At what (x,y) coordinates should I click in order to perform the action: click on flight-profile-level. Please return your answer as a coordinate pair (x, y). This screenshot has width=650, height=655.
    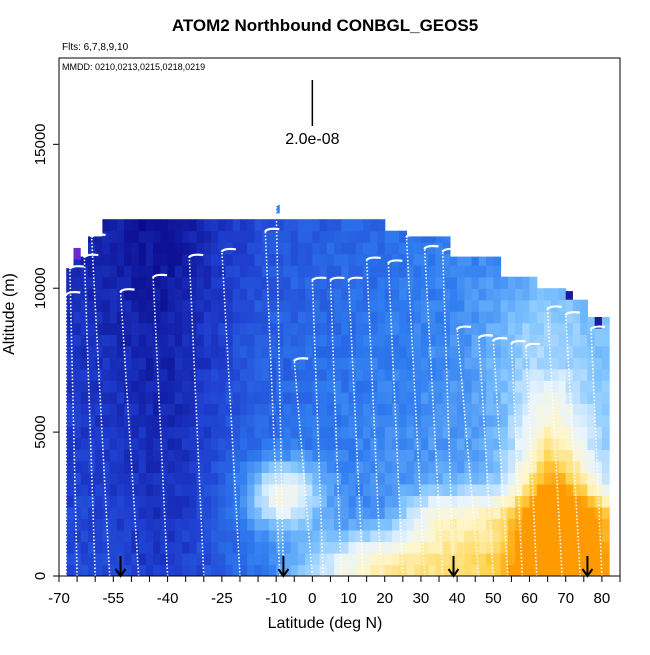
    Looking at the image, I should click on (463, 328).